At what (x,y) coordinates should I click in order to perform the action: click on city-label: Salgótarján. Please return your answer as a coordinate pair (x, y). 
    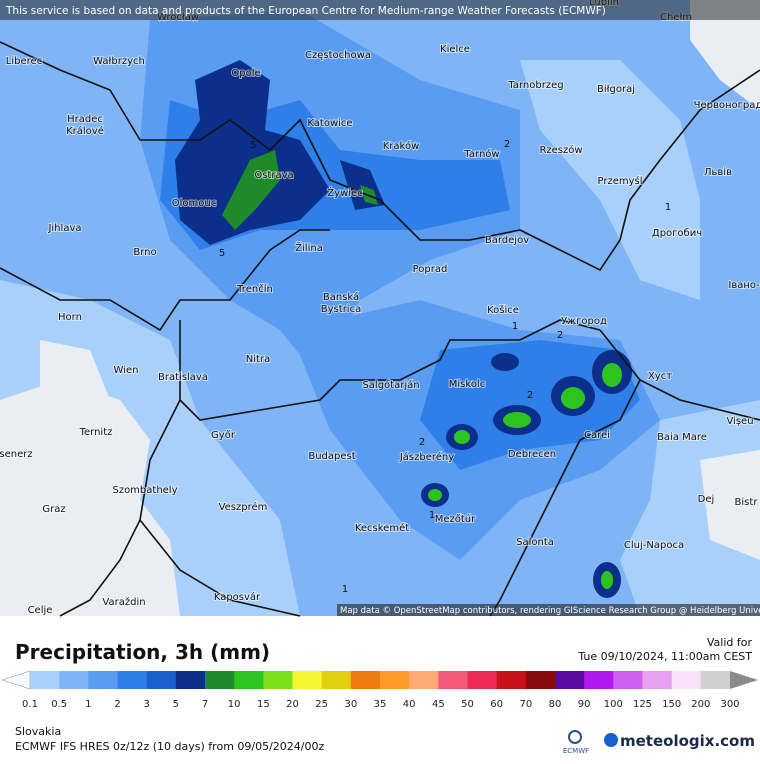
    Looking at the image, I should click on (390, 385).